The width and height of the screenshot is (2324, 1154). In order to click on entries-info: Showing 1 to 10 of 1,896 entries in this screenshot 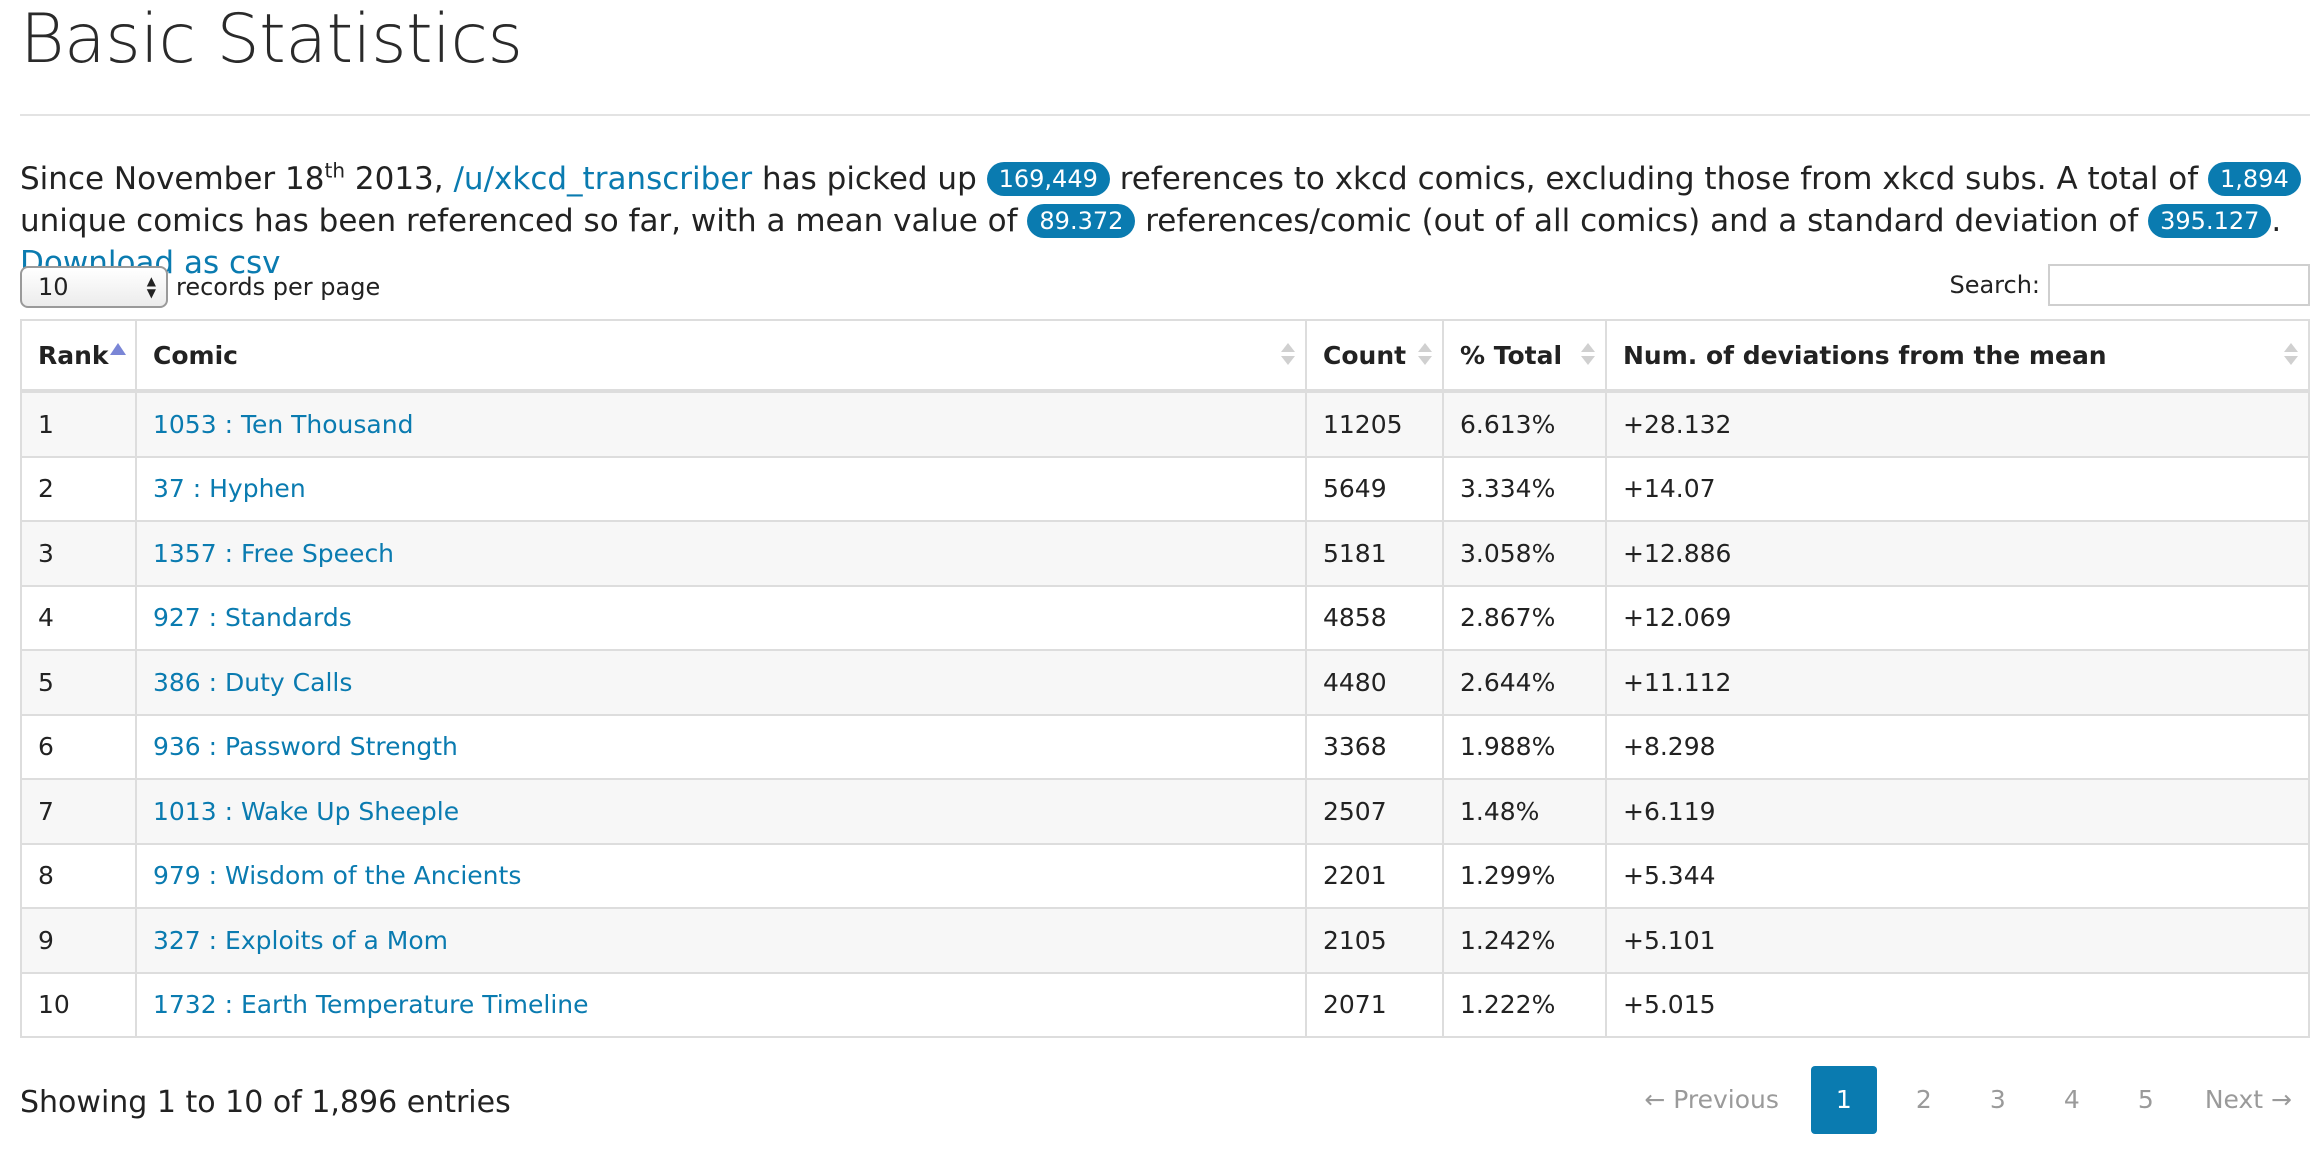, I will do `click(265, 1102)`.